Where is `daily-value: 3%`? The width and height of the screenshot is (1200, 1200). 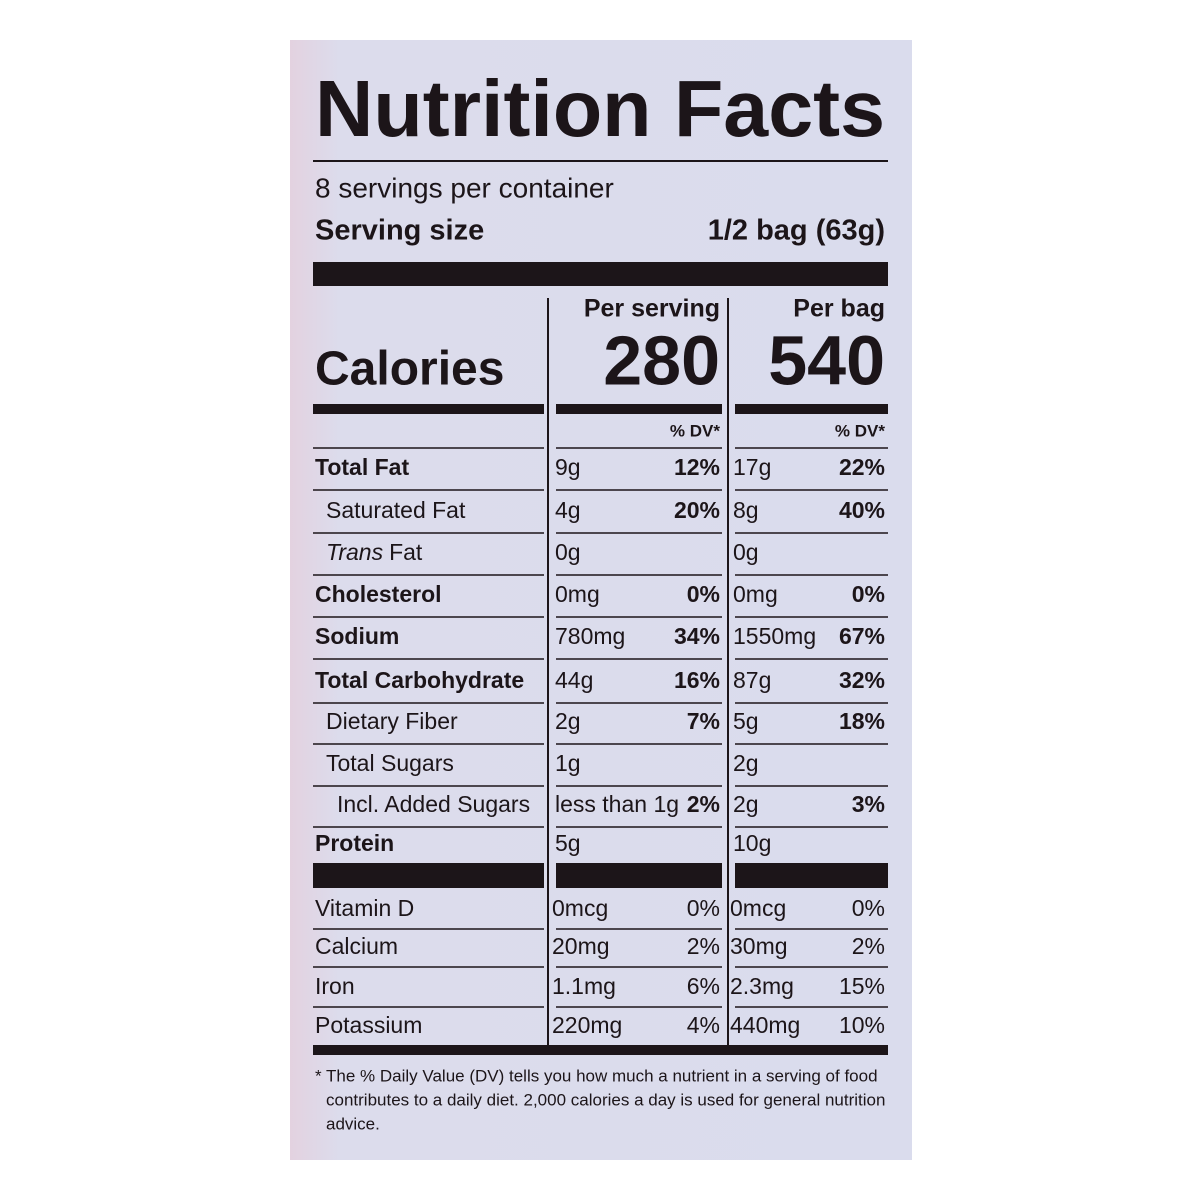 daily-value: 3% is located at coordinates (868, 804).